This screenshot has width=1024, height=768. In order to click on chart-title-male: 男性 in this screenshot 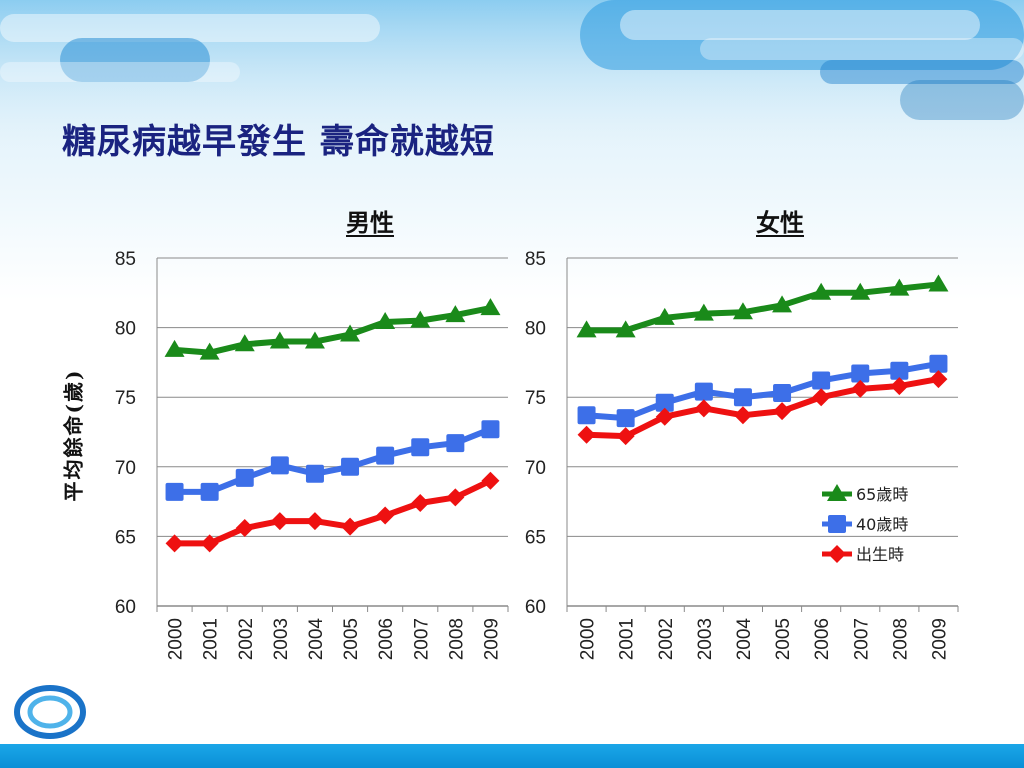, I will do `click(370, 222)`.